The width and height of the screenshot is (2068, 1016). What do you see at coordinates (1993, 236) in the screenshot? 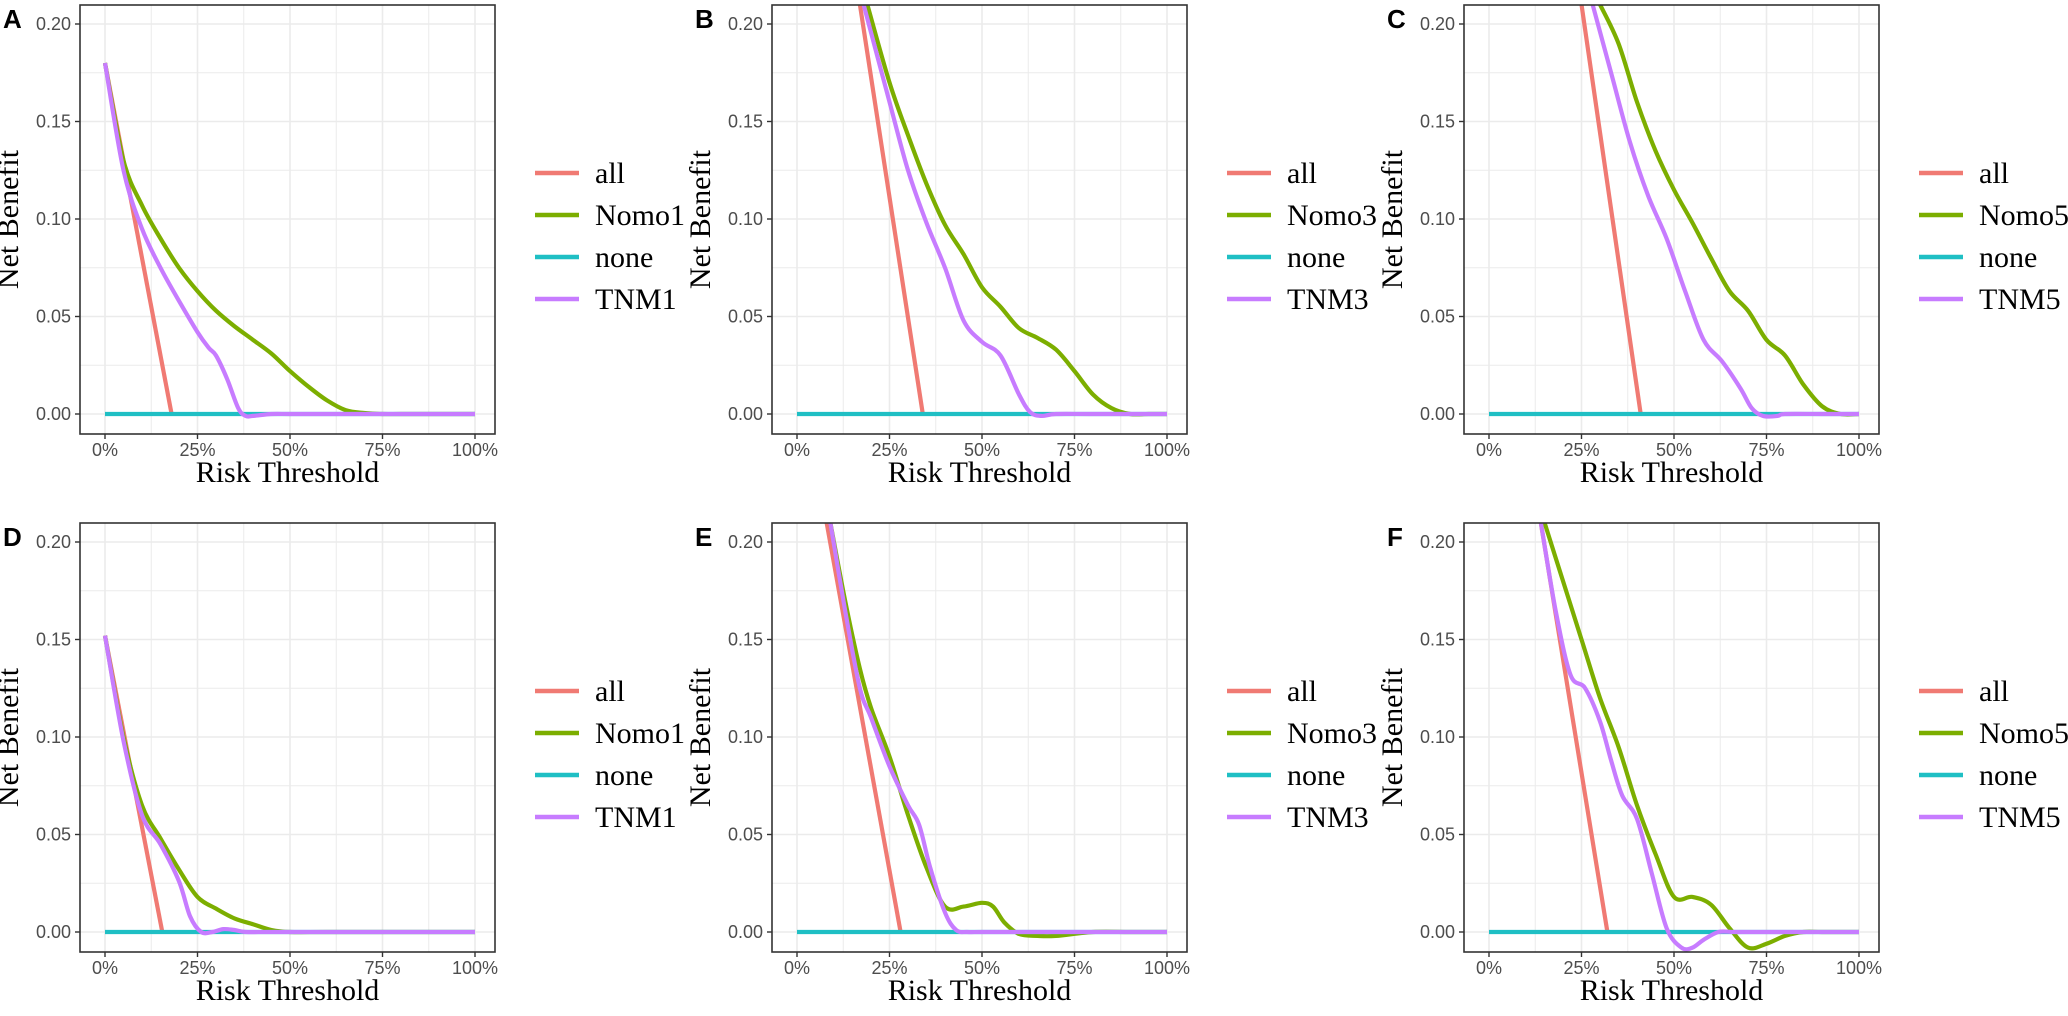
I see `legend: all Nomo5 none TNM5` at bounding box center [1993, 236].